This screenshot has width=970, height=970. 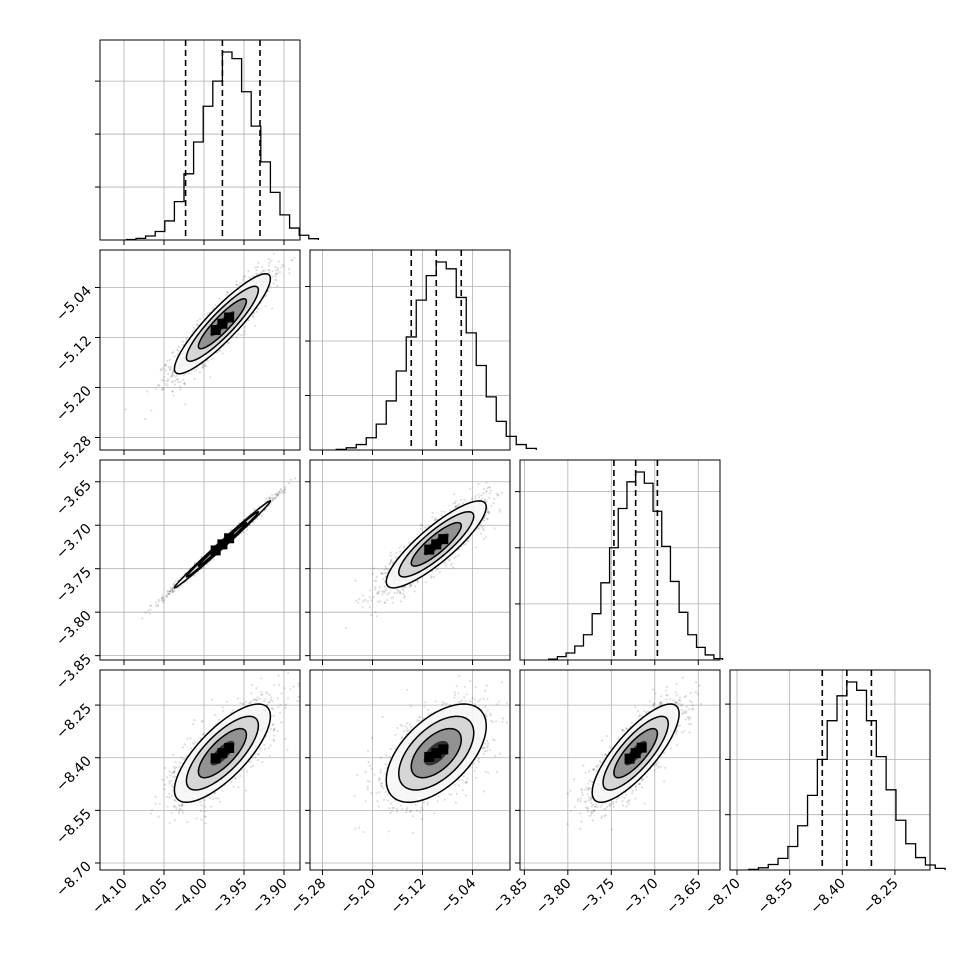 I want to click on scatter-panel-2-0: −3.85−3.80−3.75−3.70−3.65, so click(x=177, y=576).